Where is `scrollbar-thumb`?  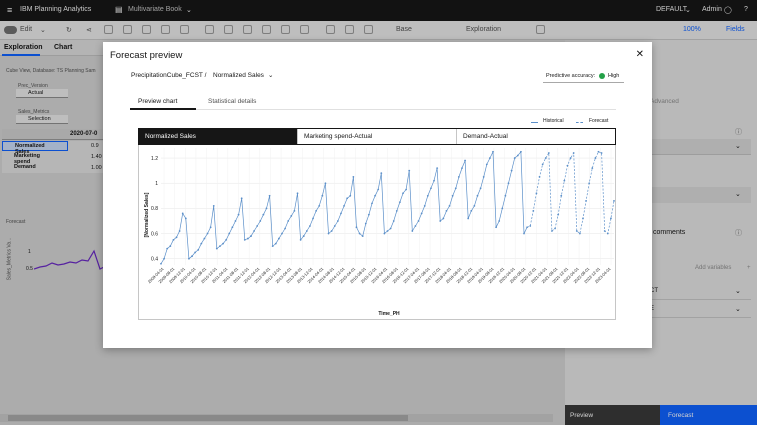 scrollbar-thumb is located at coordinates (208, 418).